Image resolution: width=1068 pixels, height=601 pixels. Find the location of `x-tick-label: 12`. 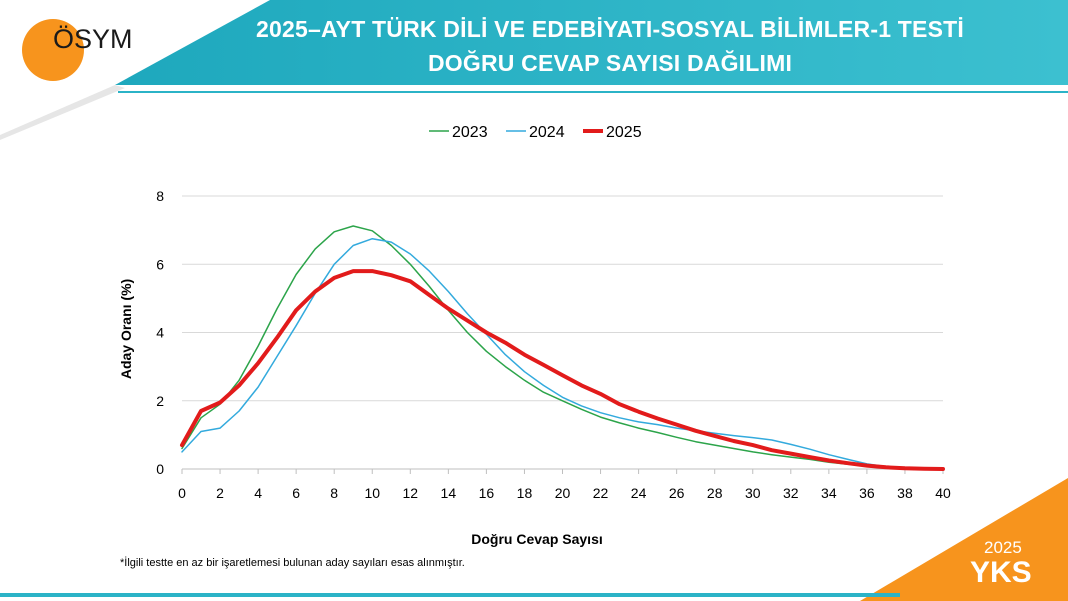

x-tick-label: 12 is located at coordinates (411, 493).